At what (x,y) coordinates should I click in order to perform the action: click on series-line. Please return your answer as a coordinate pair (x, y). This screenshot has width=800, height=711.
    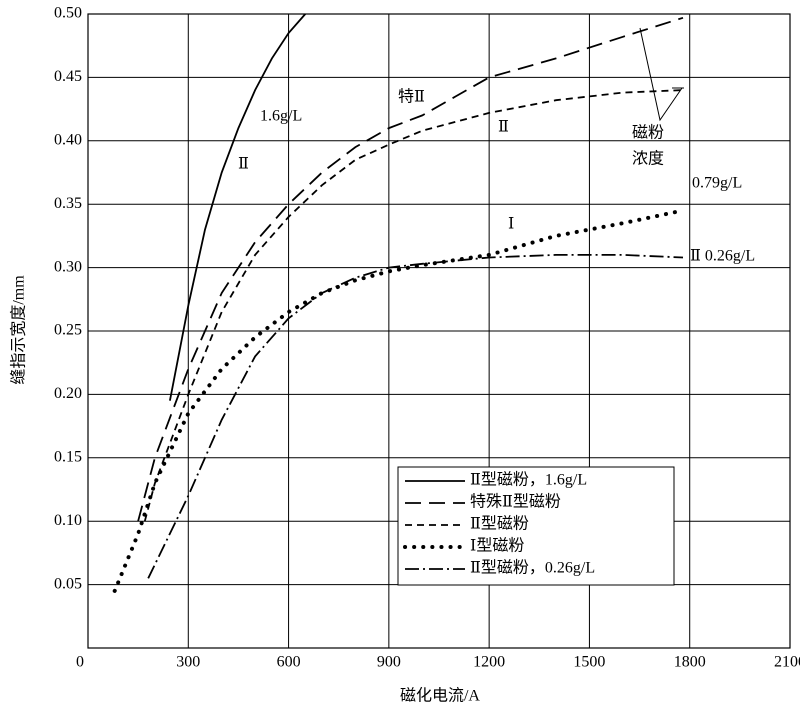
    Looking at the image, I should click on (237, 207).